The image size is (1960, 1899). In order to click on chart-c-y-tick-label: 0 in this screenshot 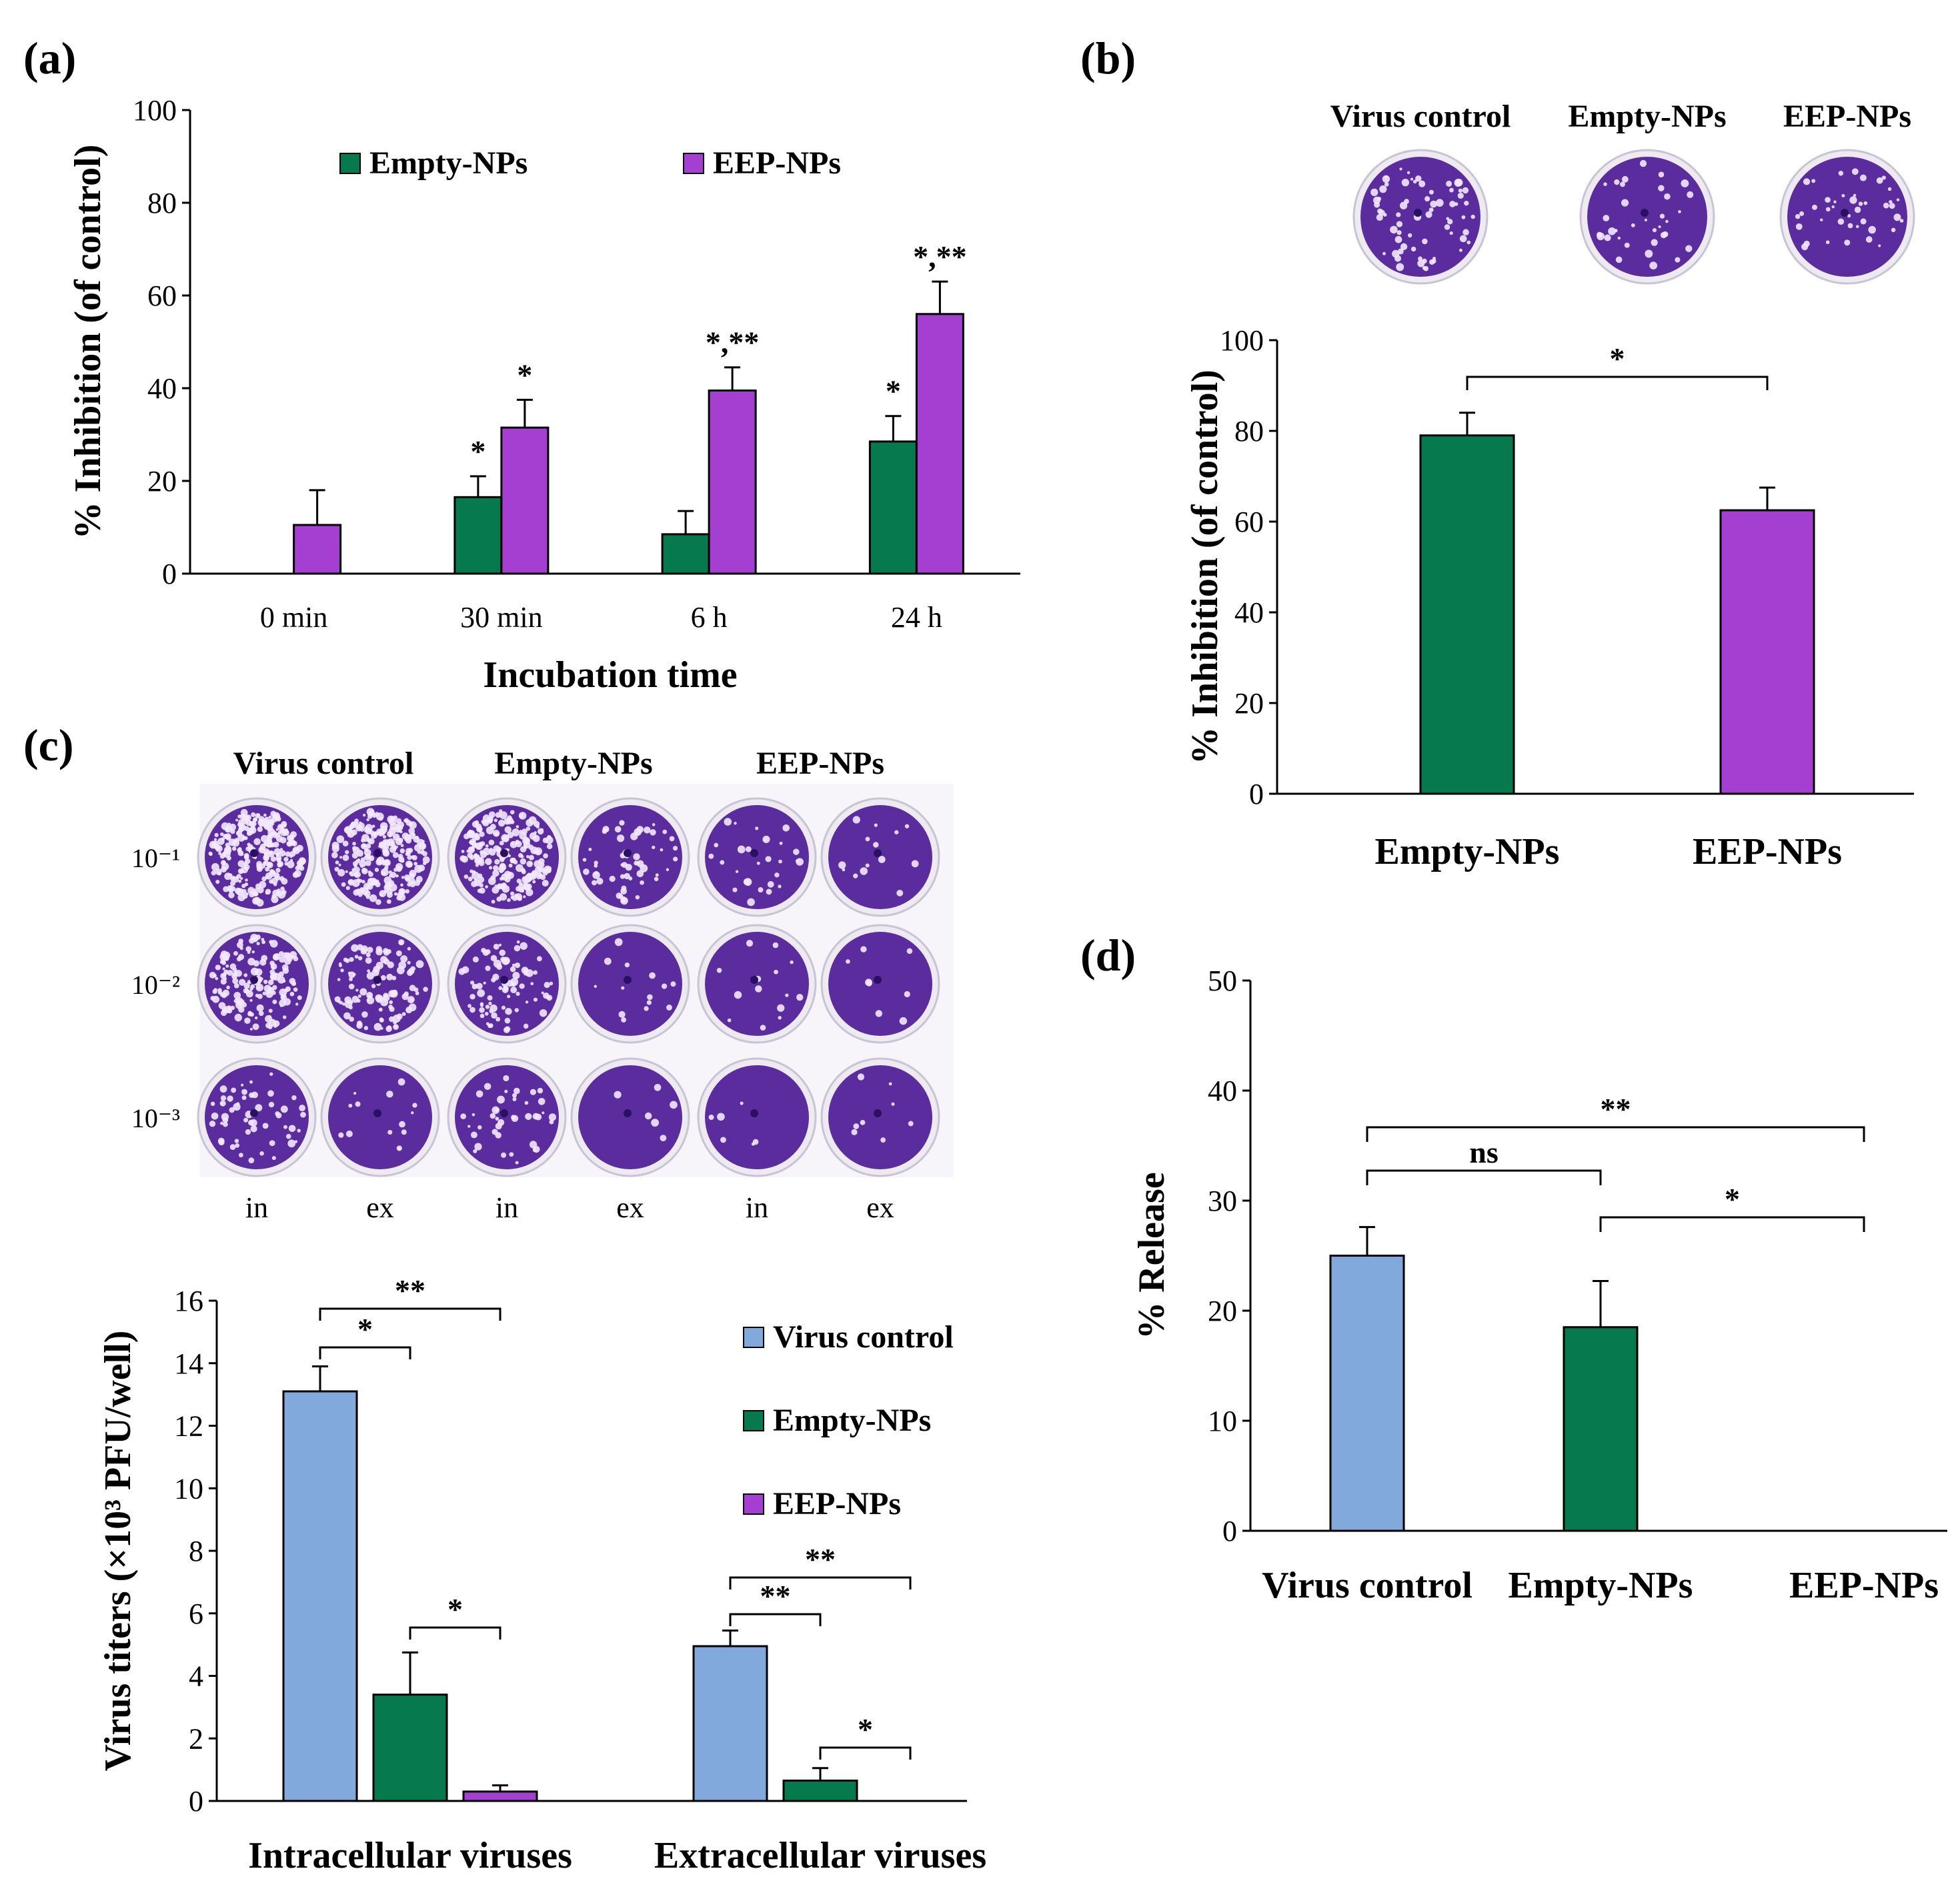, I will do `click(196, 1801)`.